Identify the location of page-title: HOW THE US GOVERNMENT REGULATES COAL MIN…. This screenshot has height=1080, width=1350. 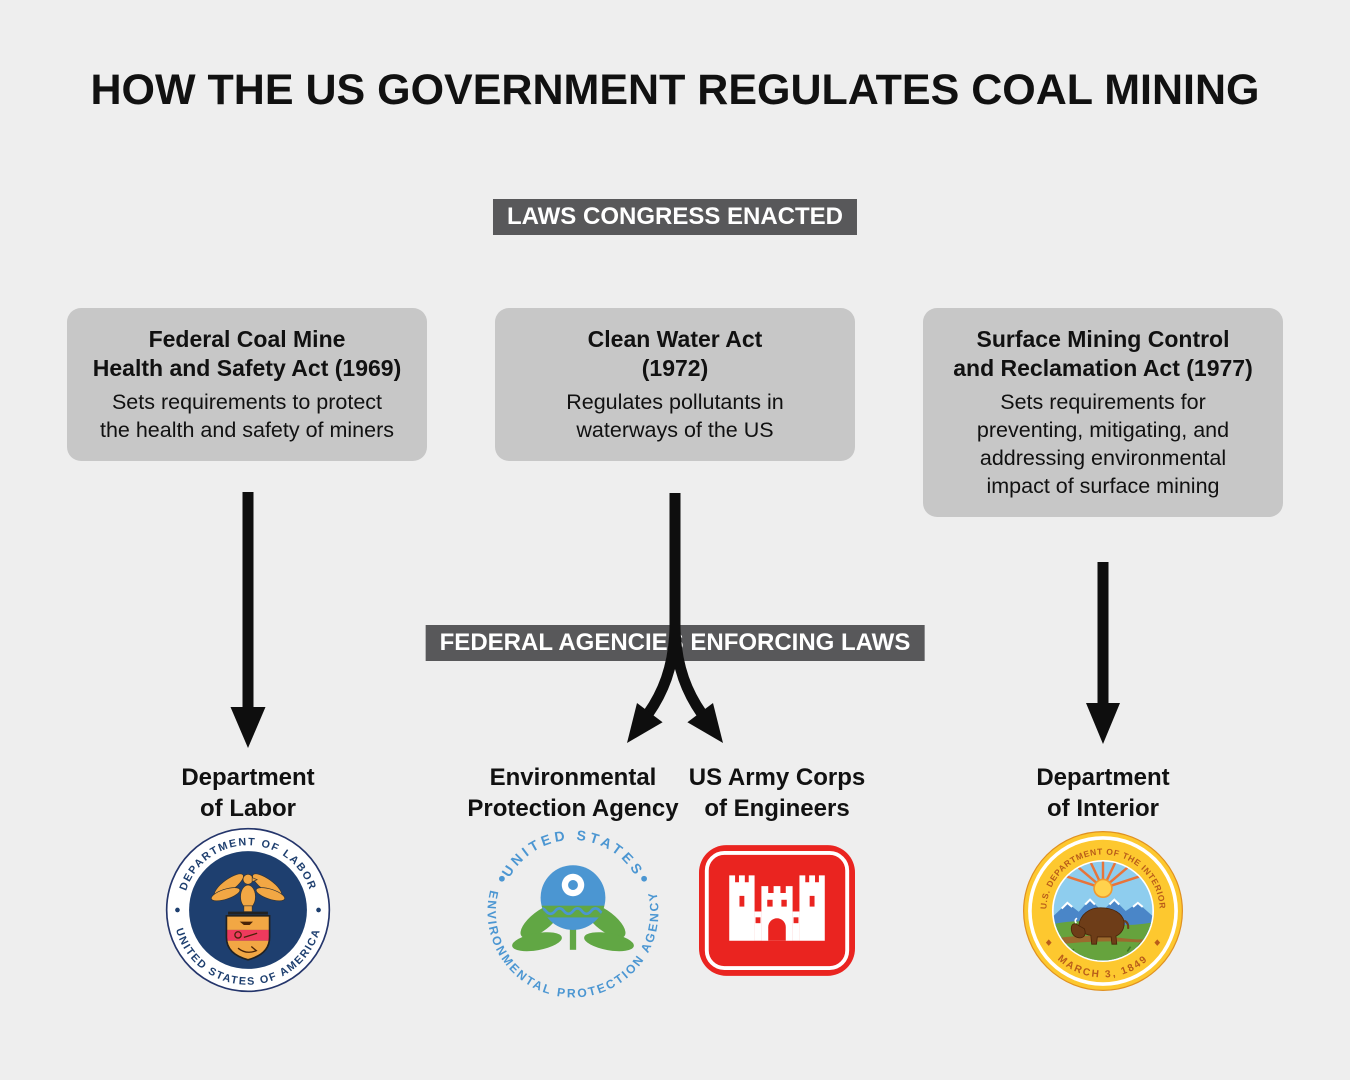
(675, 90).